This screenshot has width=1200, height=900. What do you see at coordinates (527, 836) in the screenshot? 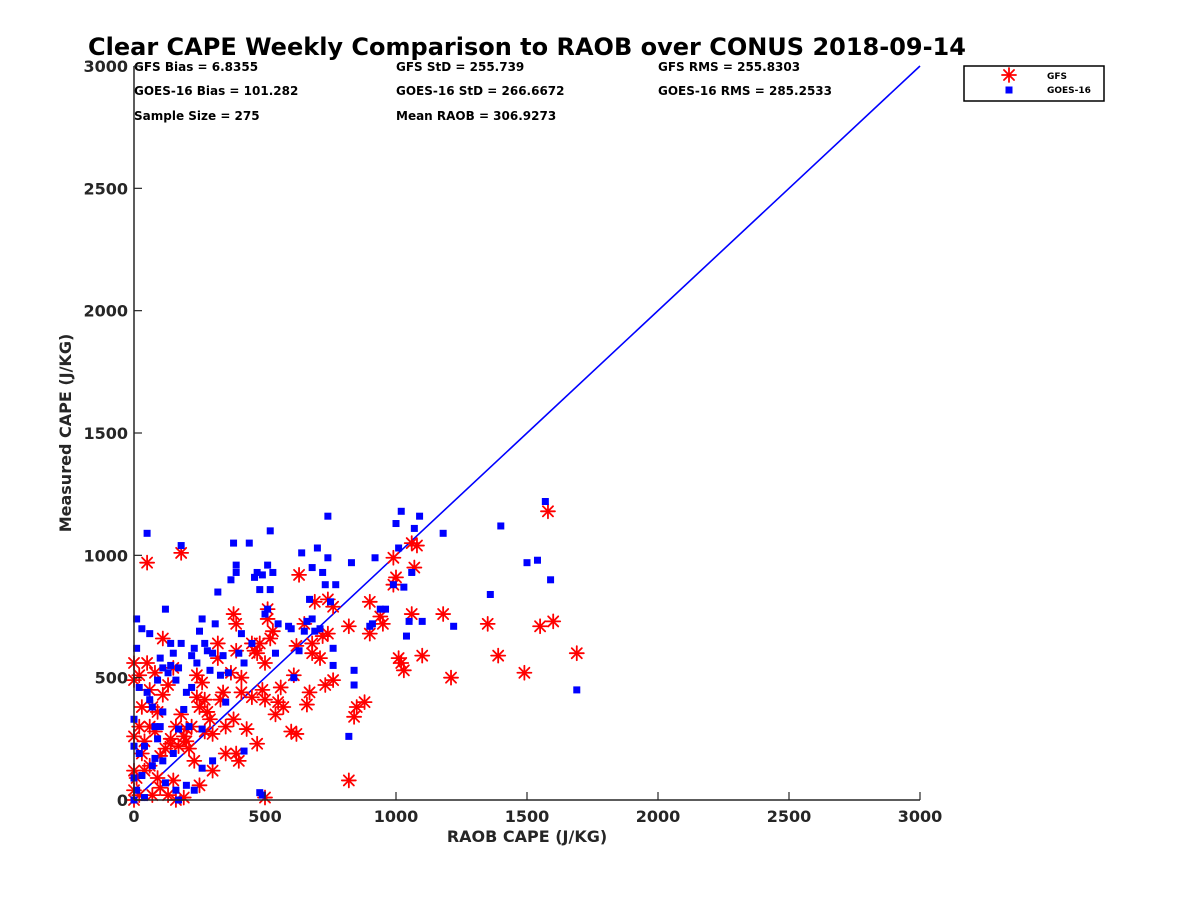
I see `x-axis-label: RAOB CAPE (J/KG)` at bounding box center [527, 836].